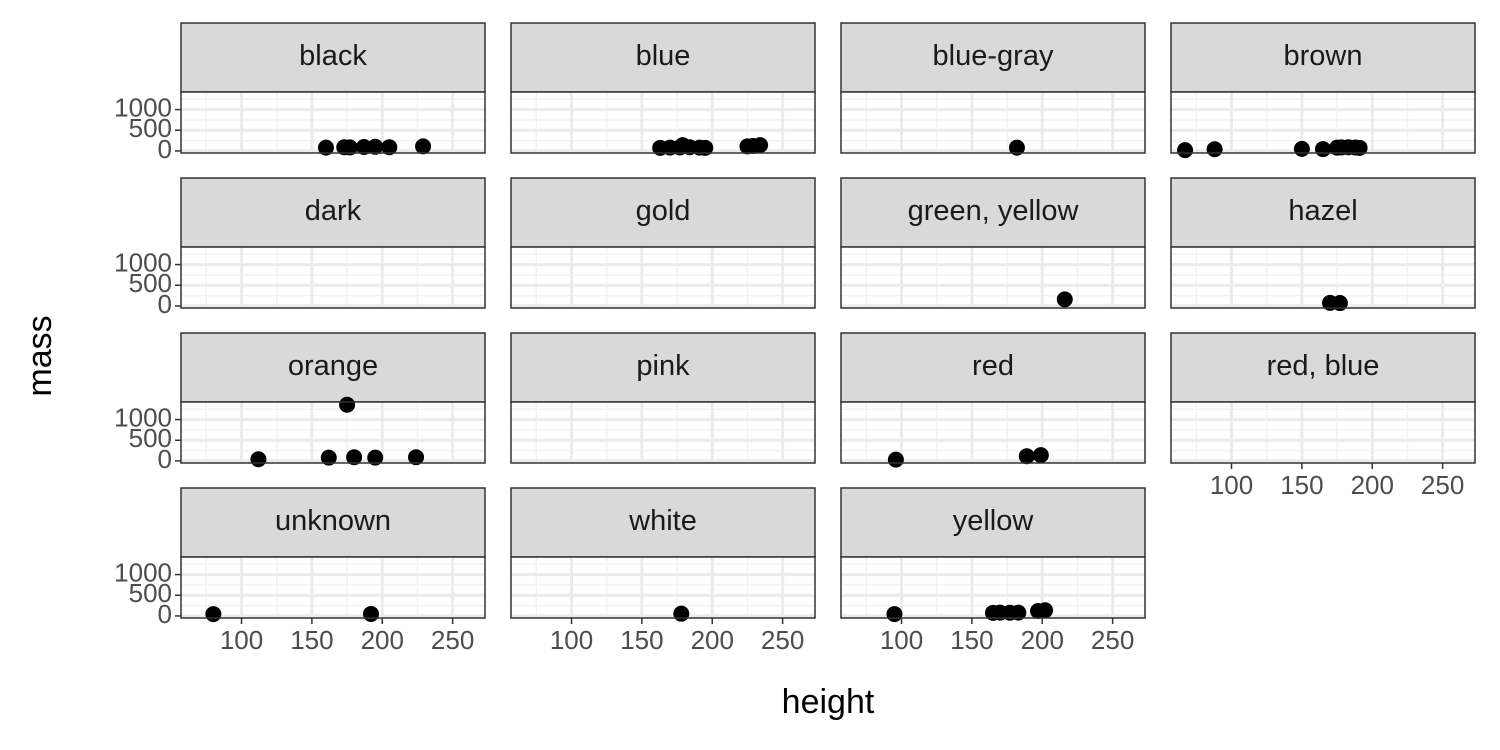  I want to click on strip-label: orange, so click(333, 366).